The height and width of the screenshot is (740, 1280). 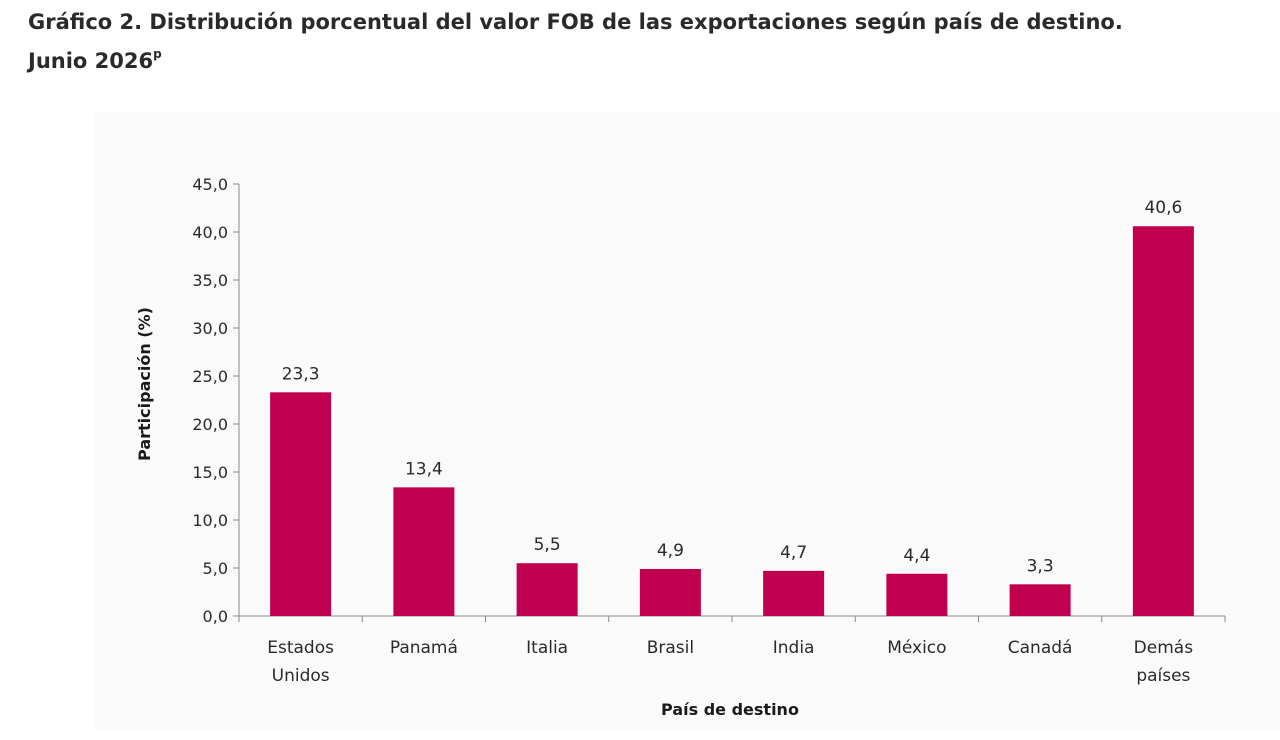 I want to click on x-tick-label: México, so click(x=916, y=648).